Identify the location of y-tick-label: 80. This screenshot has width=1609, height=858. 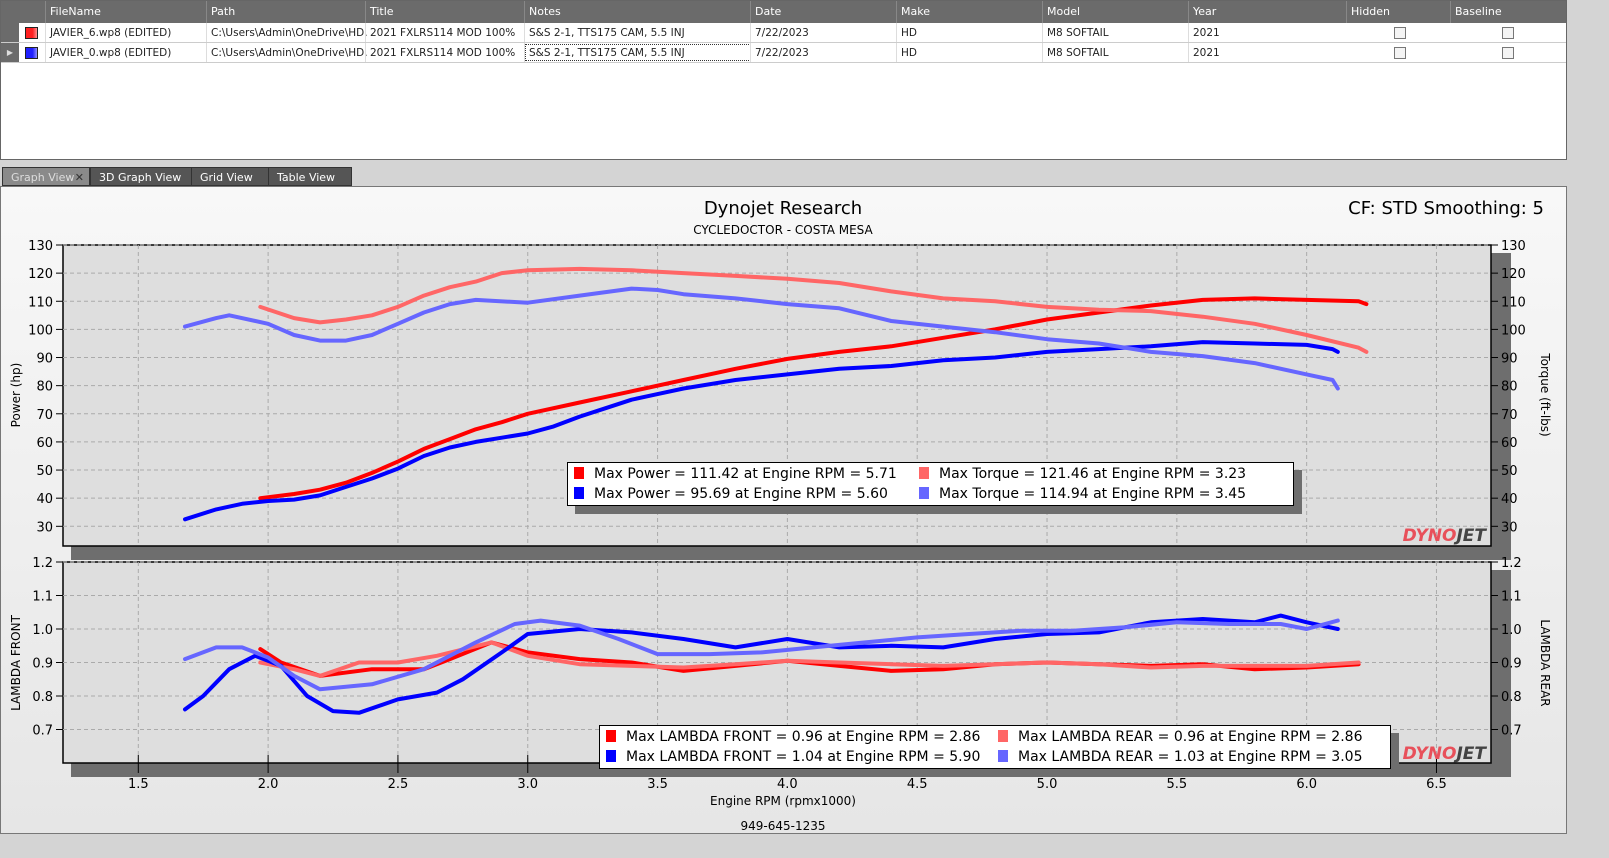
(44, 387).